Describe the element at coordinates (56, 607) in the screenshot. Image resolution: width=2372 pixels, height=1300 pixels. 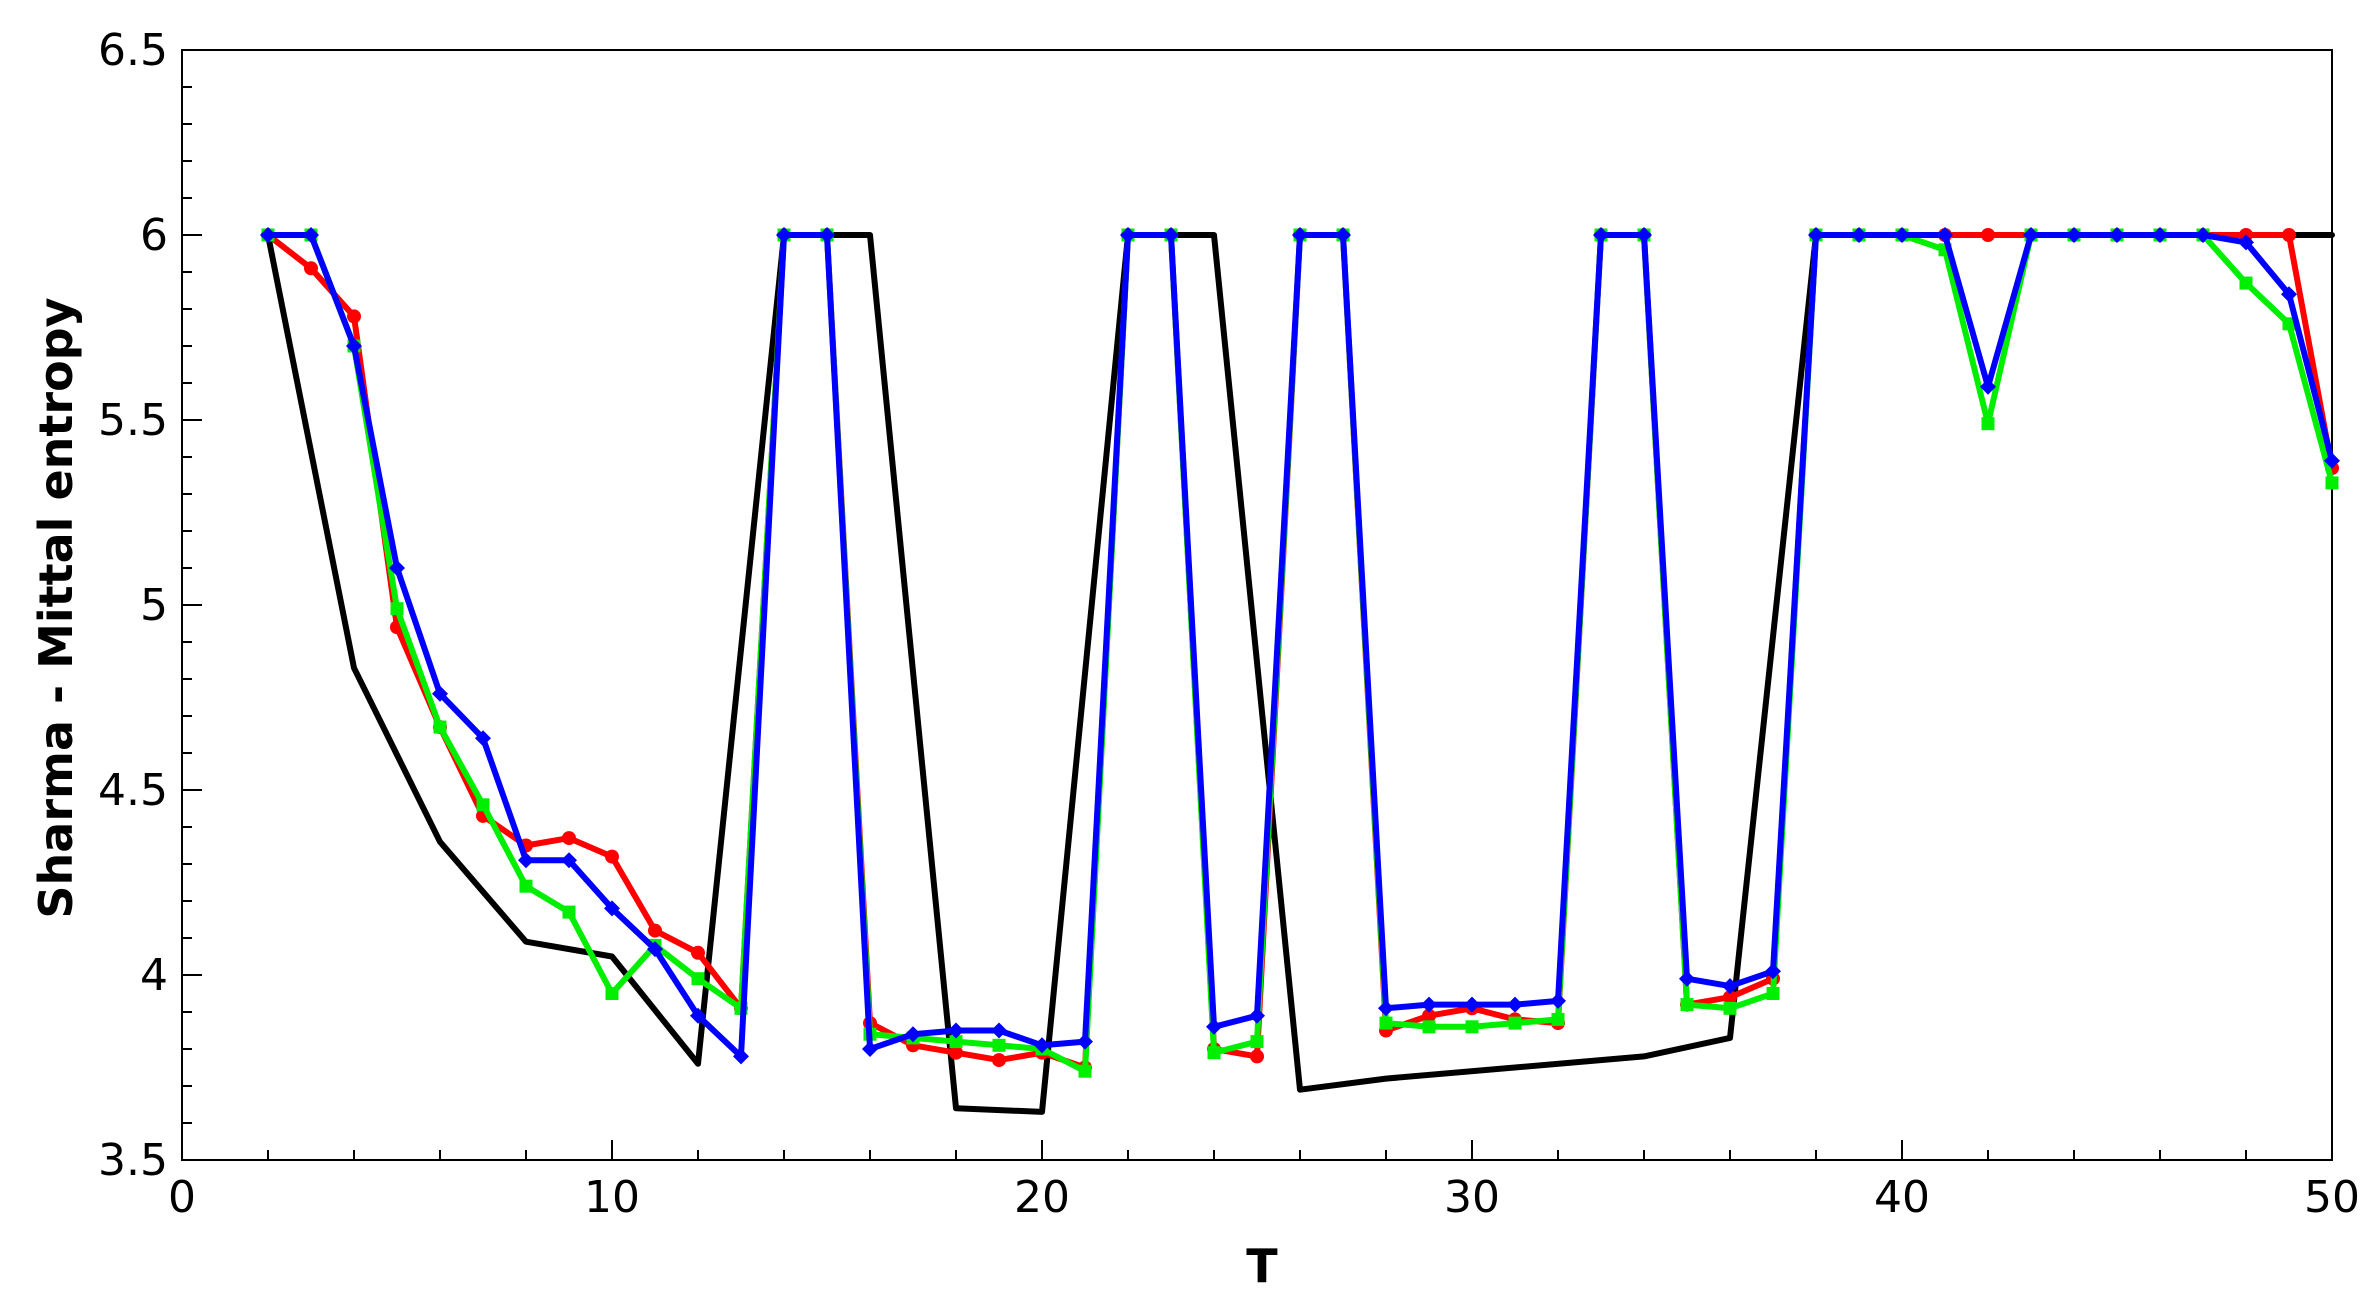
I see `y-axis-title: Sharma - Mittal entropy` at that location.